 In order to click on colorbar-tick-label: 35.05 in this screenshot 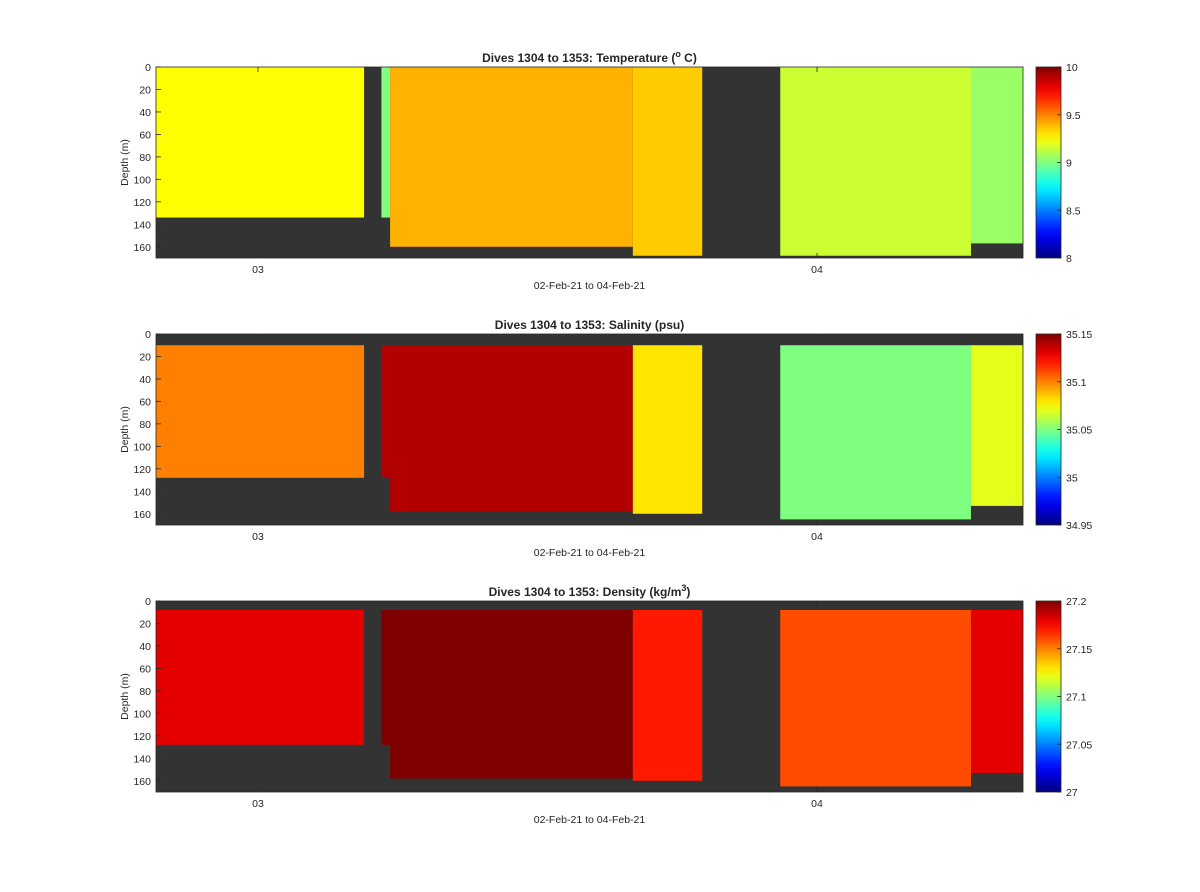, I will do `click(1079, 431)`.